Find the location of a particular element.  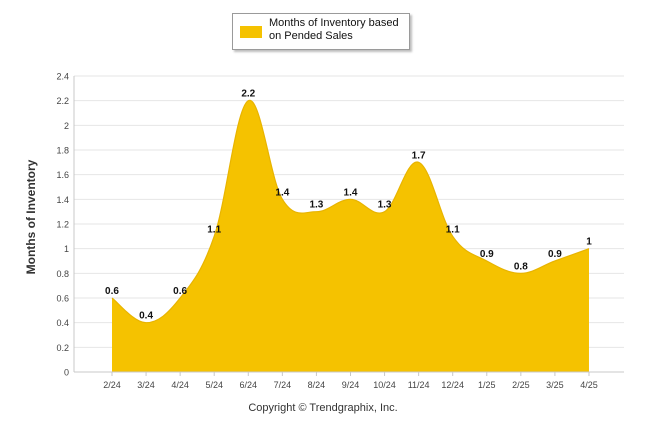

y-tick-label: 1.2 is located at coordinates (62, 225).